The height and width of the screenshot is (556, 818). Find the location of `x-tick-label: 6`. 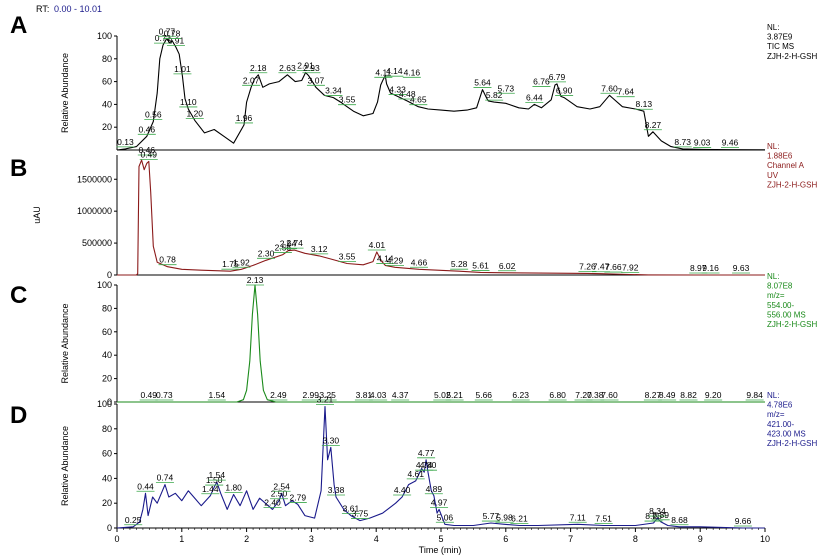

x-tick-label: 6 is located at coordinates (505, 539).